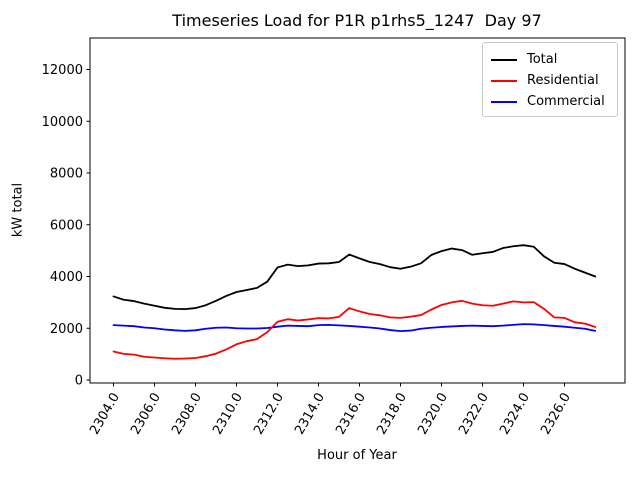 This screenshot has height=480, width=640. I want to click on series-line-total, so click(354, 277).